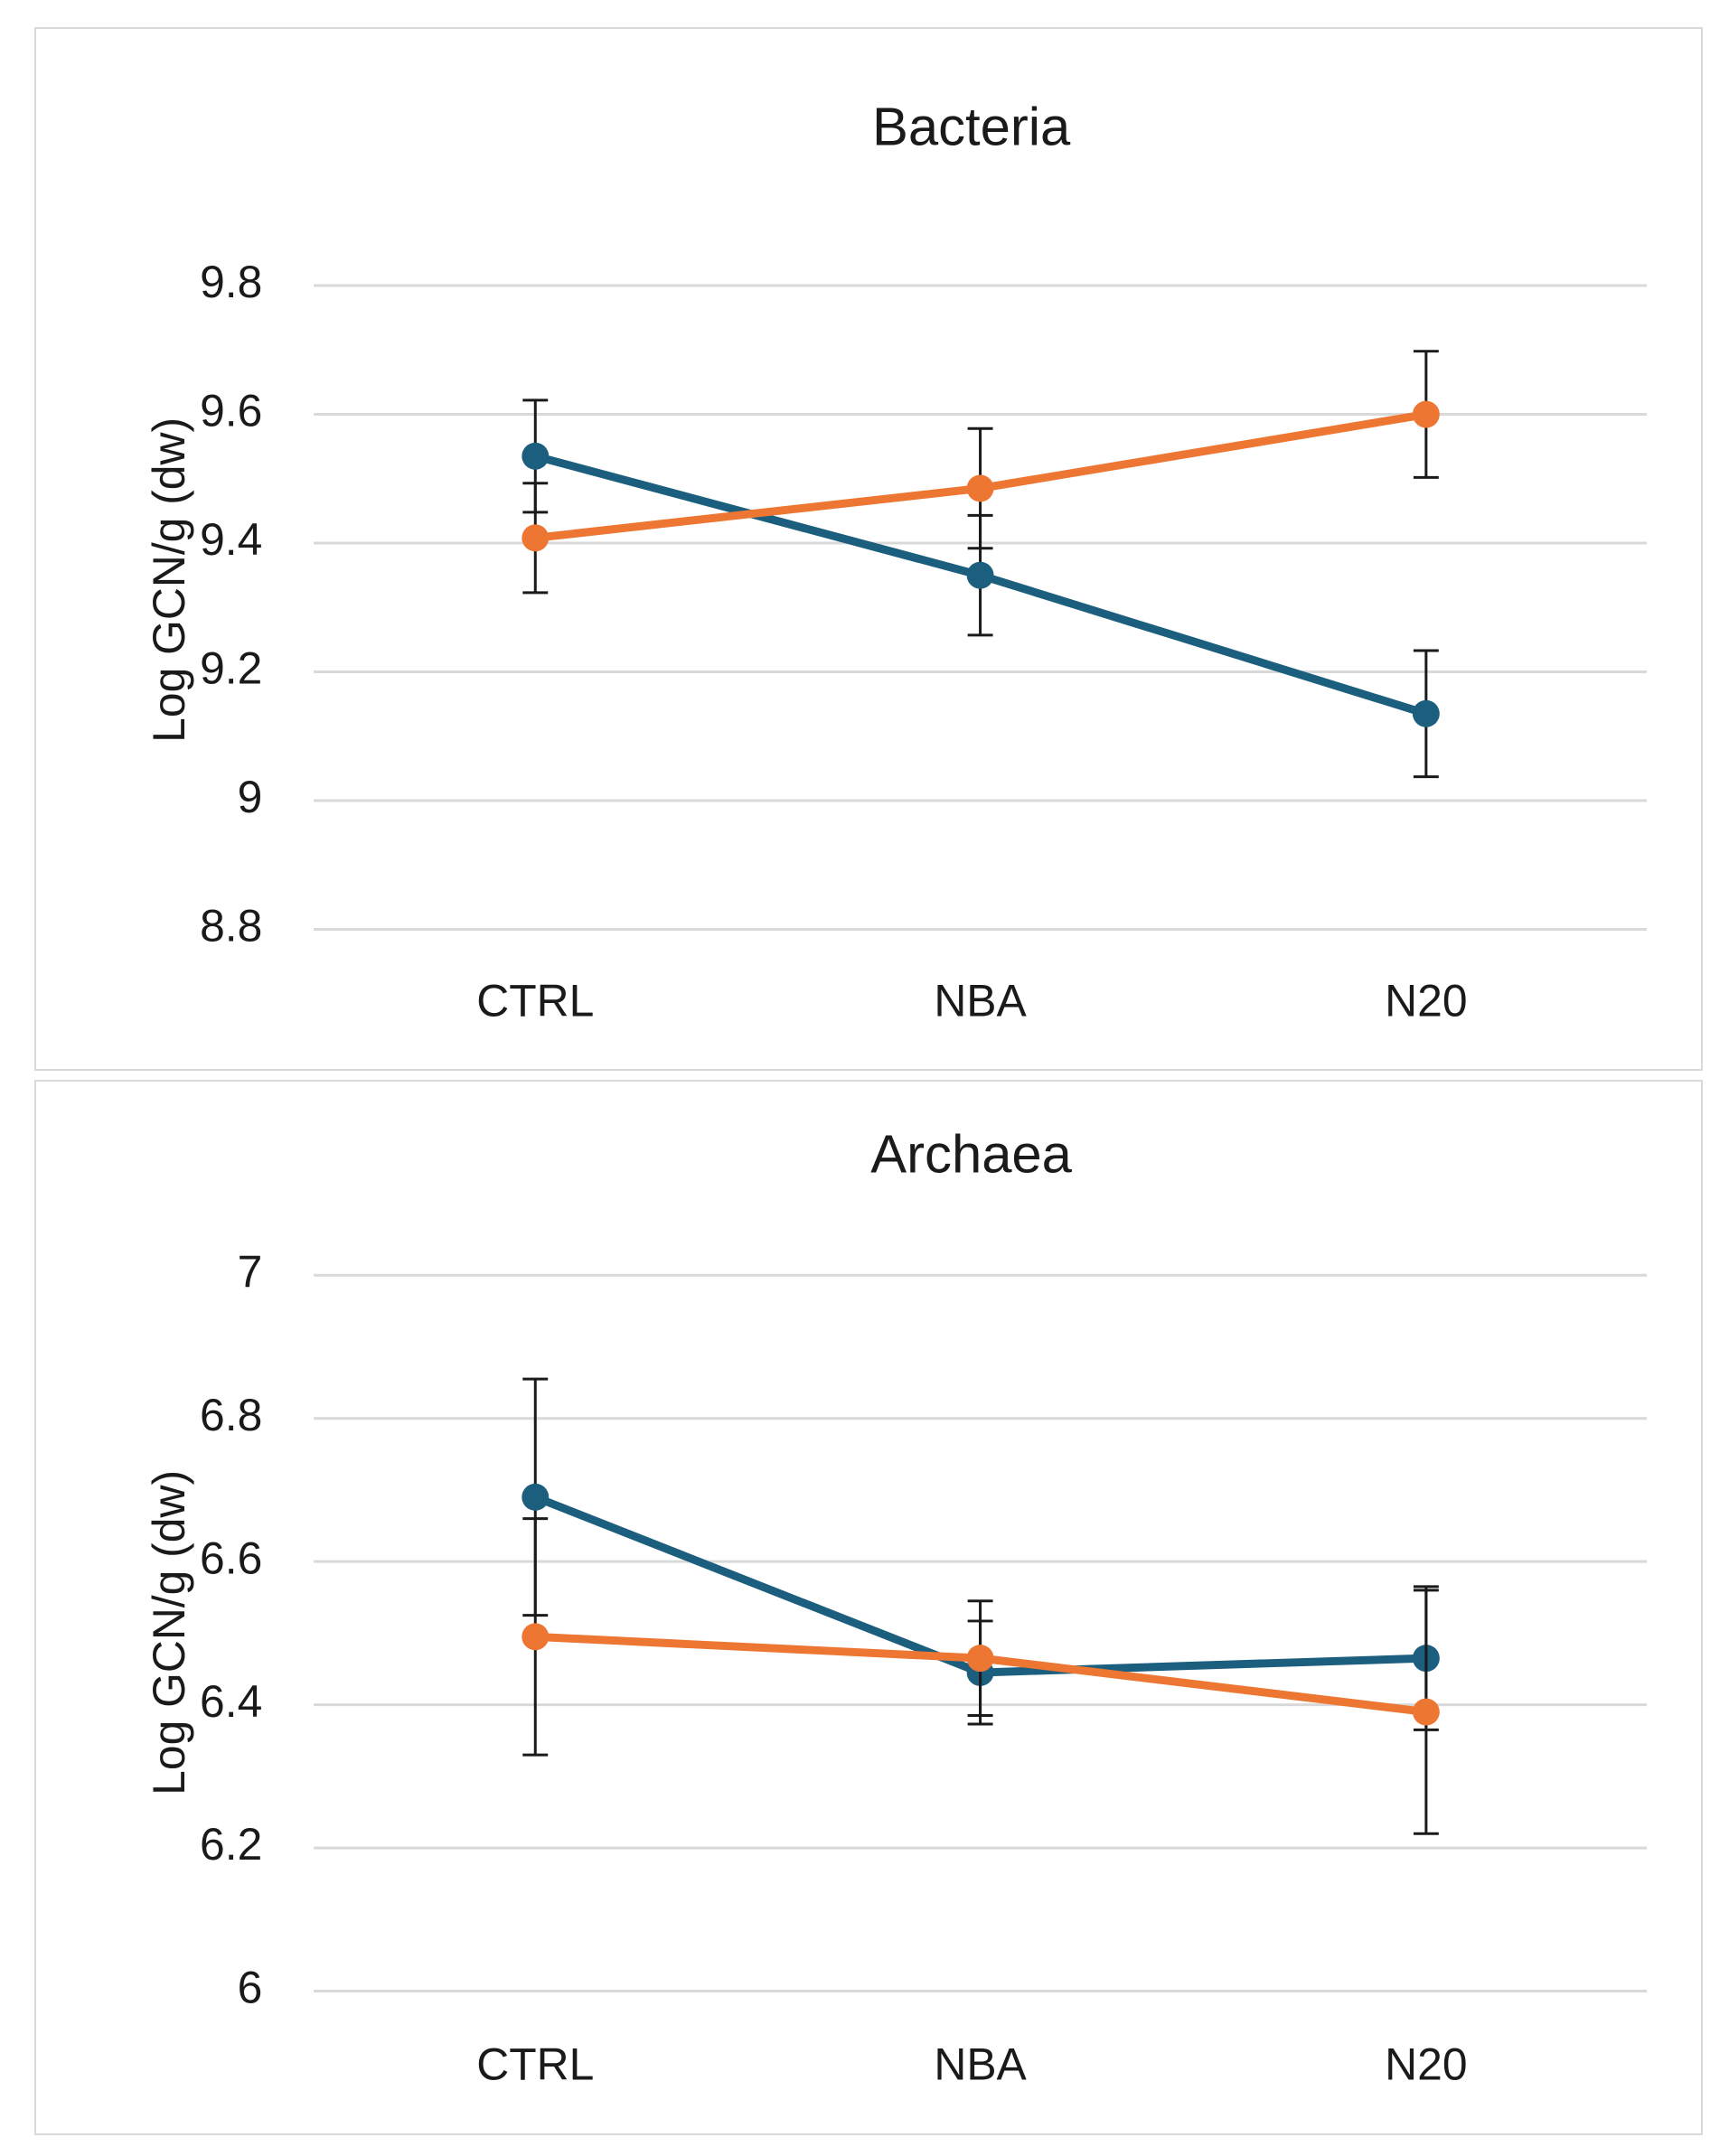 The image size is (1729, 2156). What do you see at coordinates (231, 282) in the screenshot?
I see `y-tick-label: 9.8` at bounding box center [231, 282].